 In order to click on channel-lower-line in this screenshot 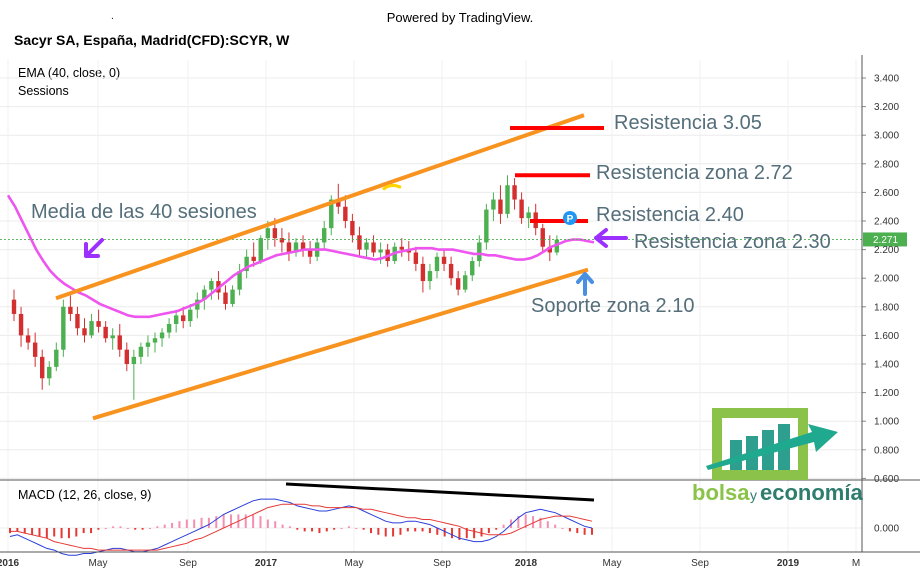, I will do `click(340, 344)`.